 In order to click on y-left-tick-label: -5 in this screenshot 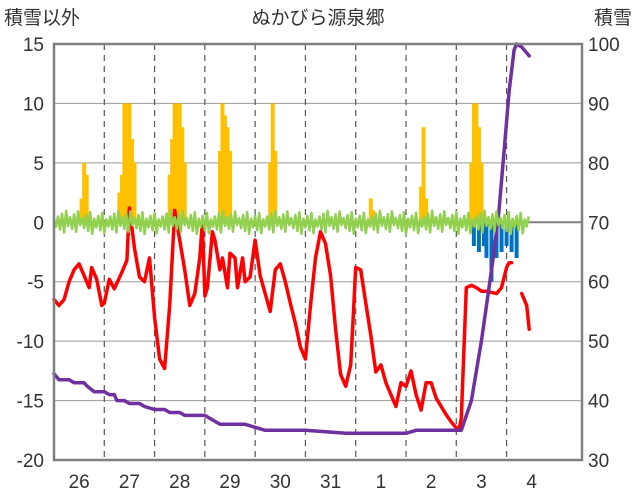, I will do `click(35, 283)`.